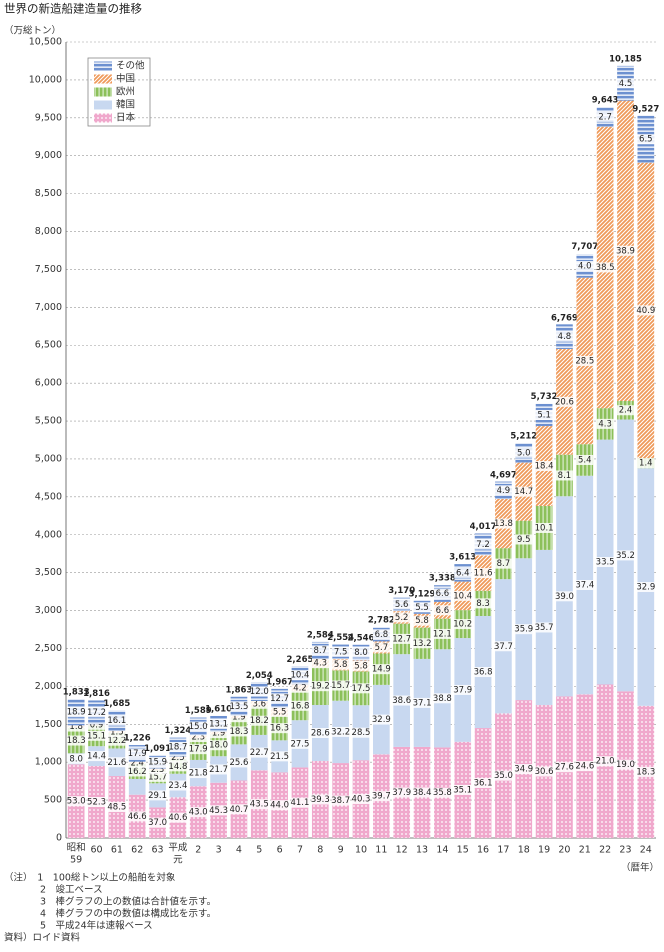 The height and width of the screenshot is (952, 664). I want to click on segment-label: 5.7, so click(382, 648).